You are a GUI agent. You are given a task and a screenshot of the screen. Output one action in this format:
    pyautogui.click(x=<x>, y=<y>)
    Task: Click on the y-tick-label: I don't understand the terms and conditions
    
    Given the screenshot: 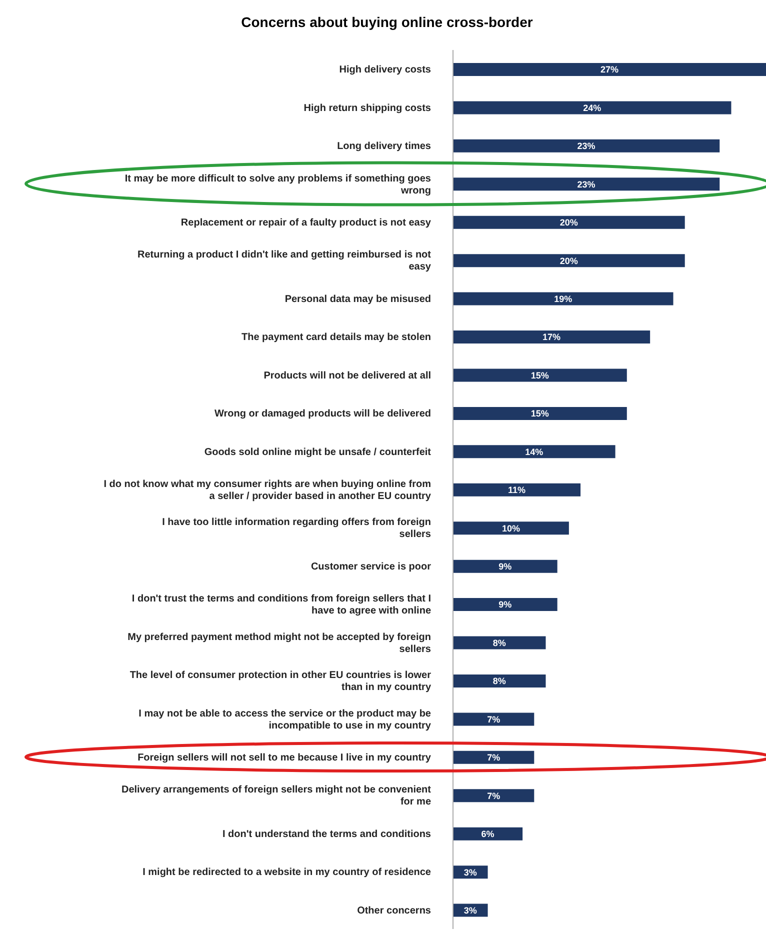 What is the action you would take?
    pyautogui.click(x=327, y=834)
    